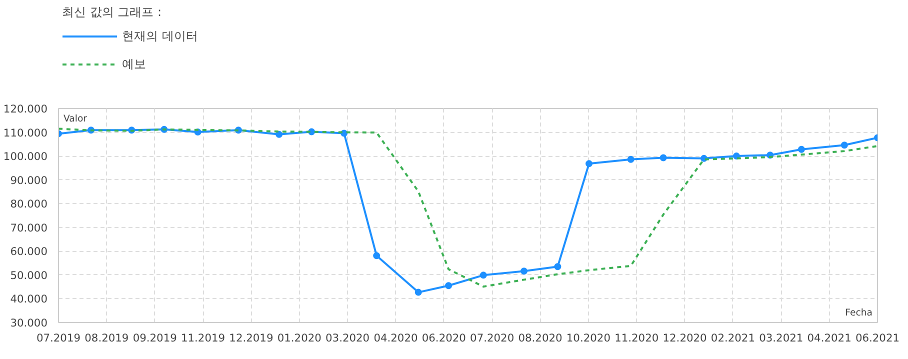  I want to click on x-tick-label: 09.2019, so click(155, 338).